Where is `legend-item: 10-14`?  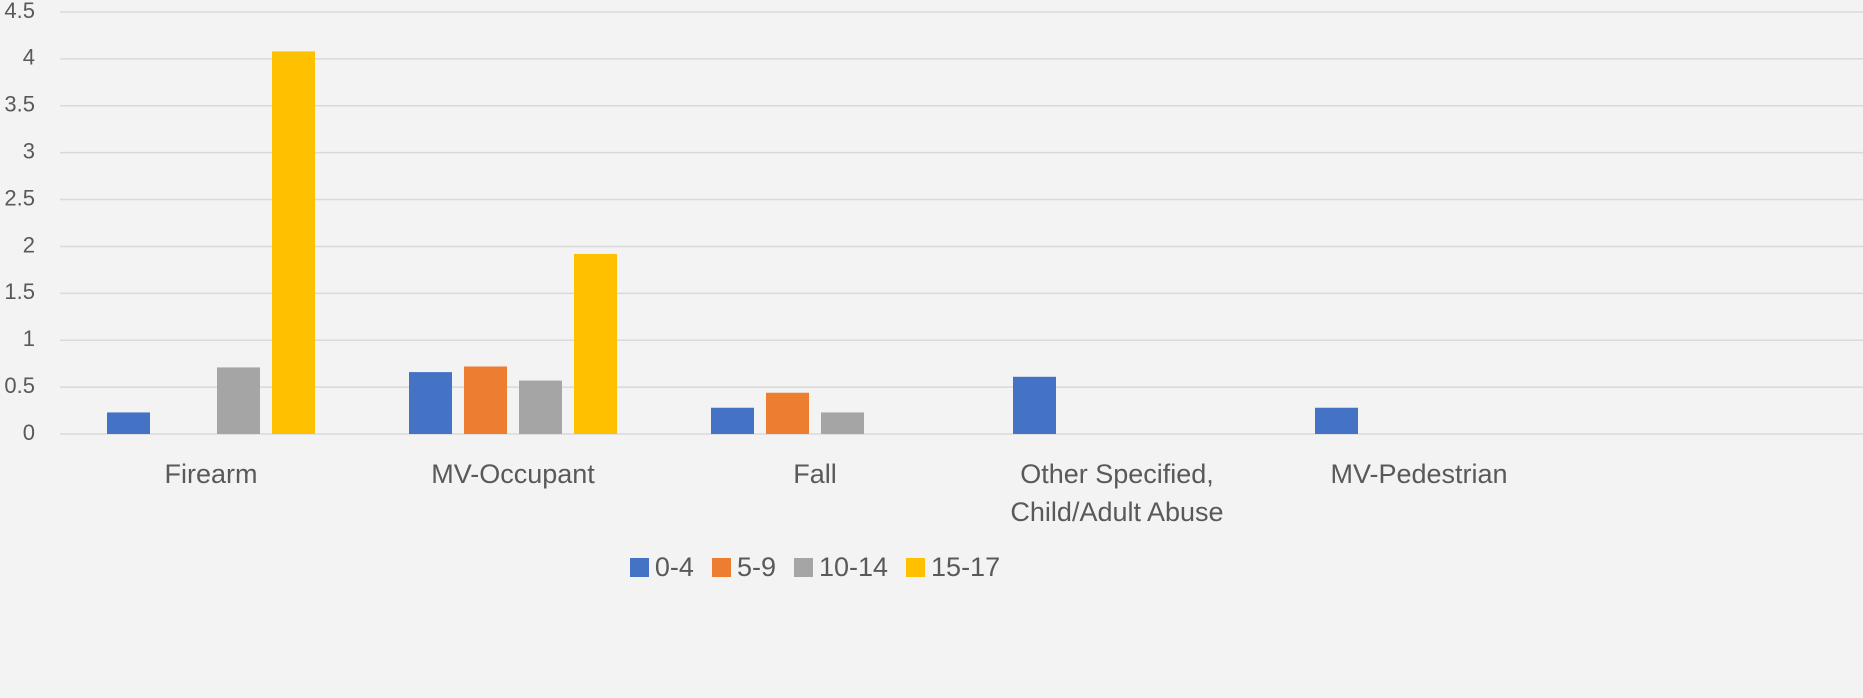 legend-item: 10-14 is located at coordinates (841, 567).